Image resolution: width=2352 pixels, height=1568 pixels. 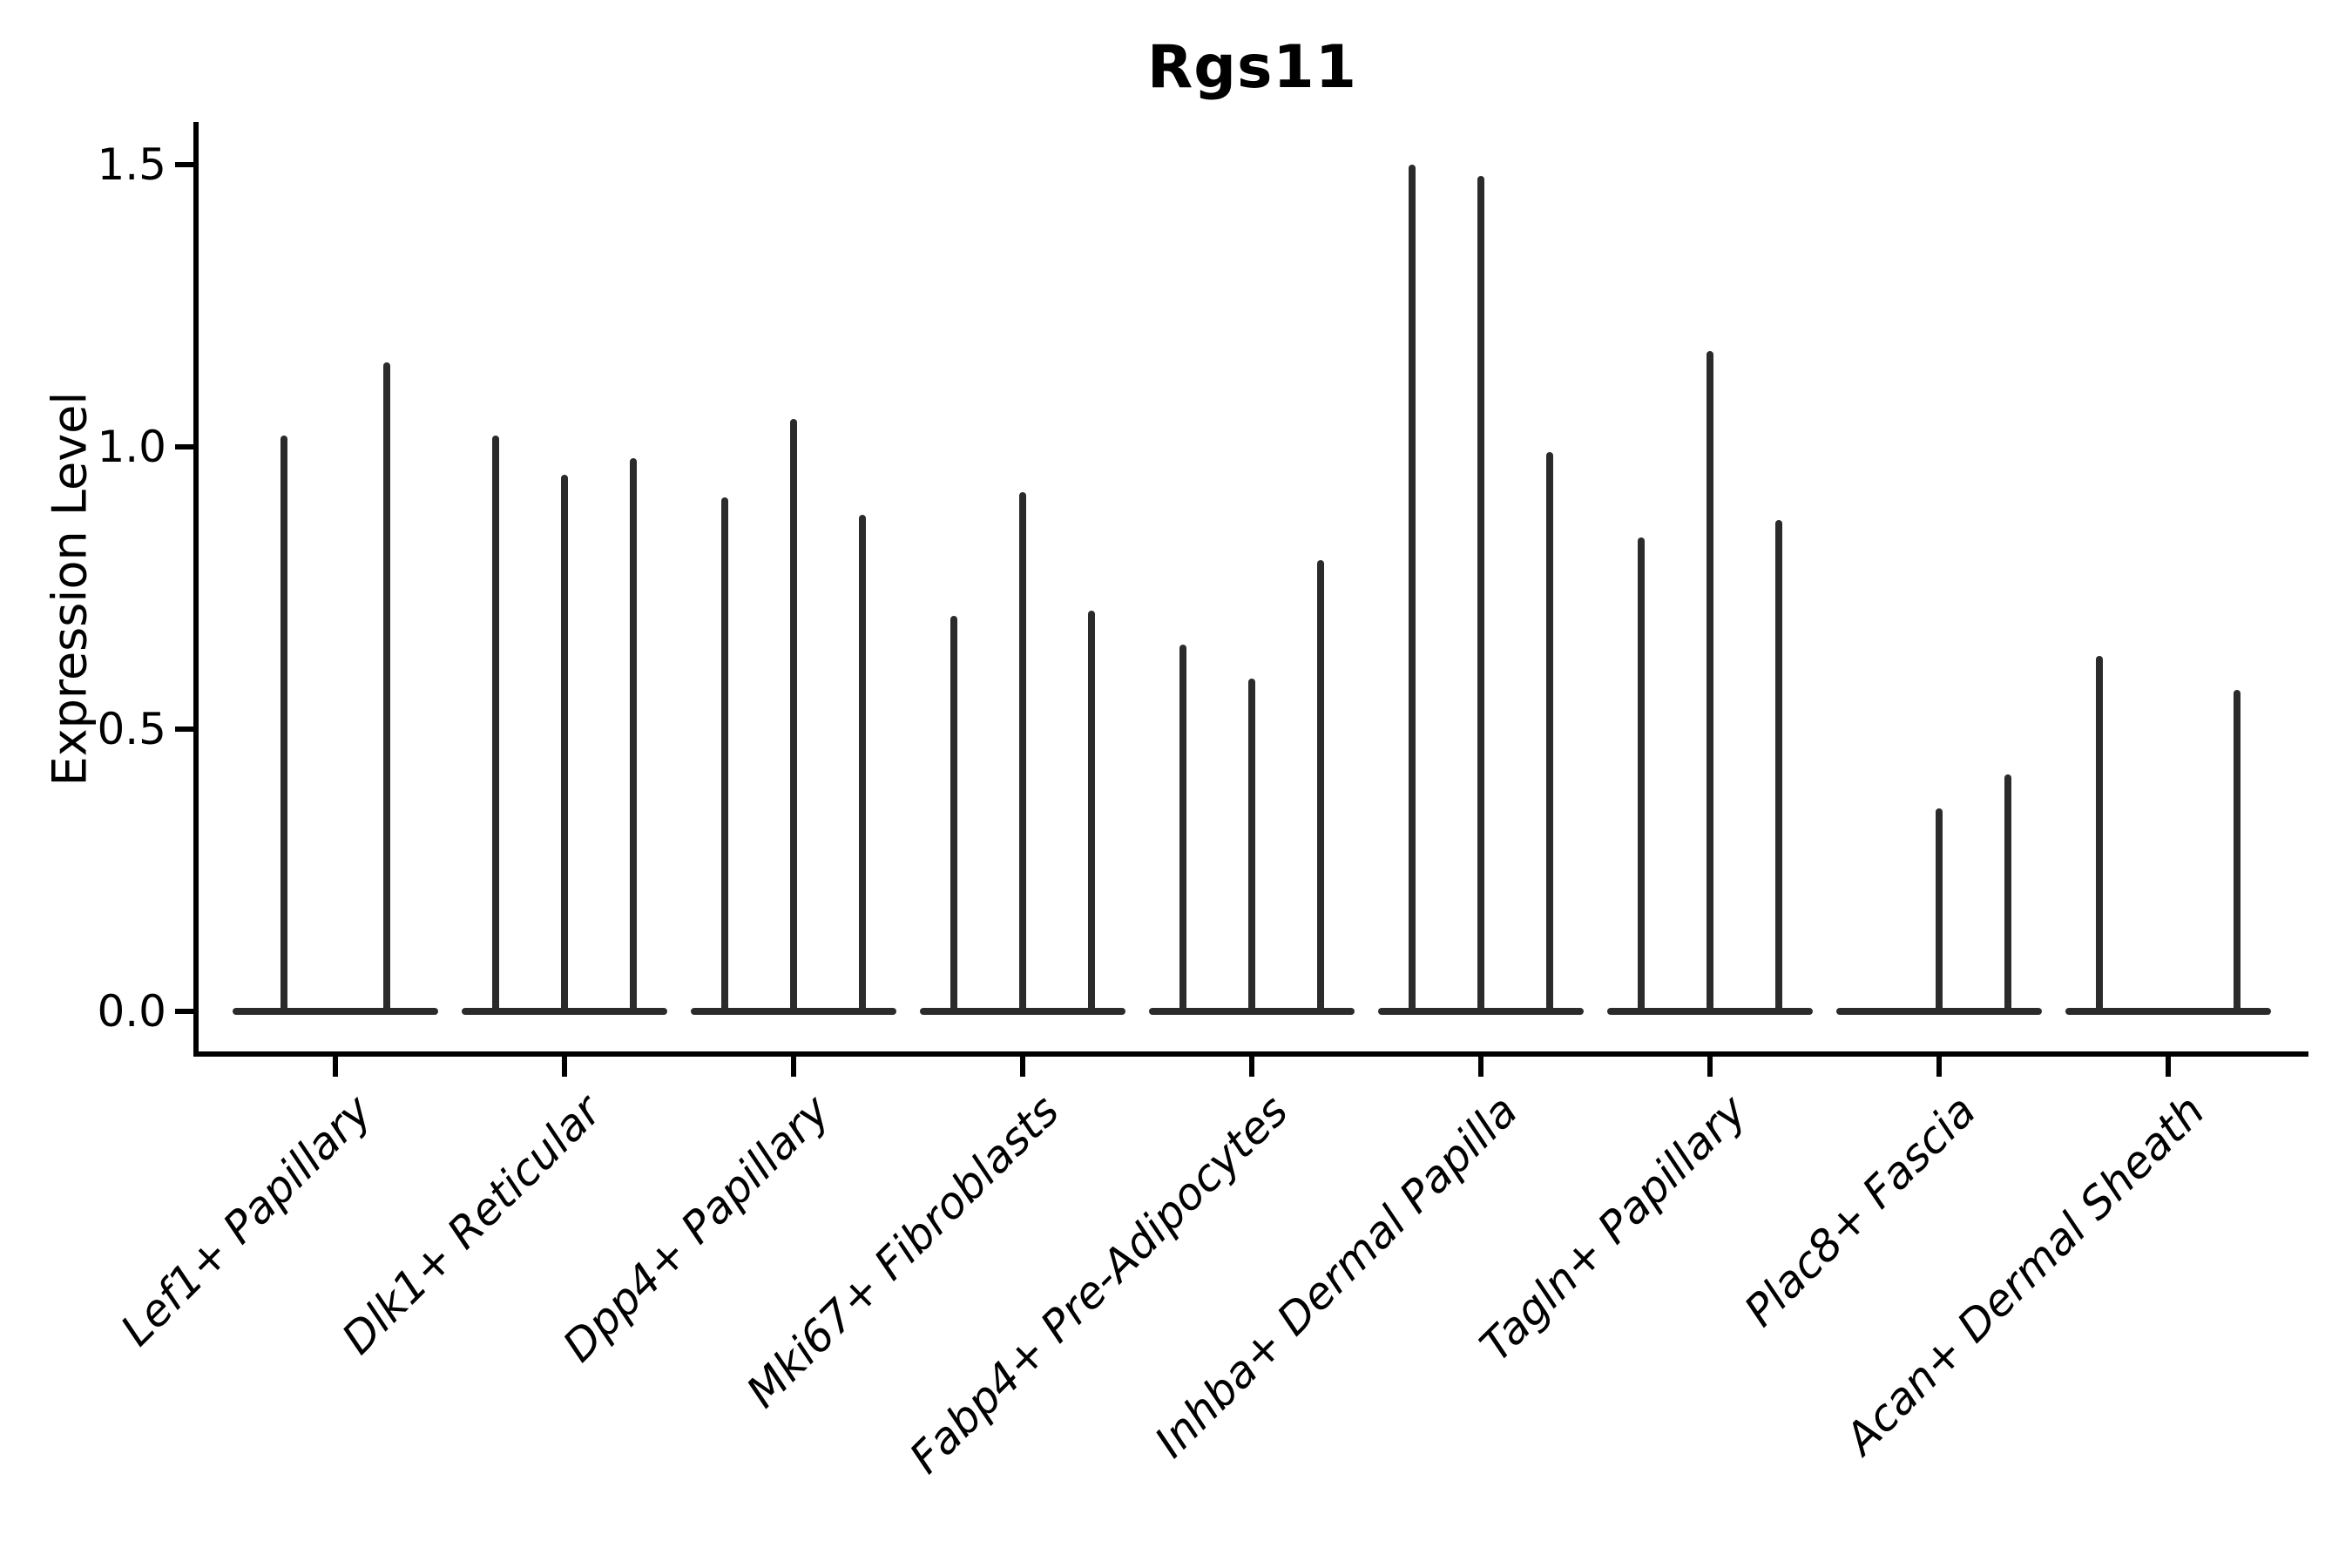 I want to click on y-axis-spine, so click(x=196, y=589).